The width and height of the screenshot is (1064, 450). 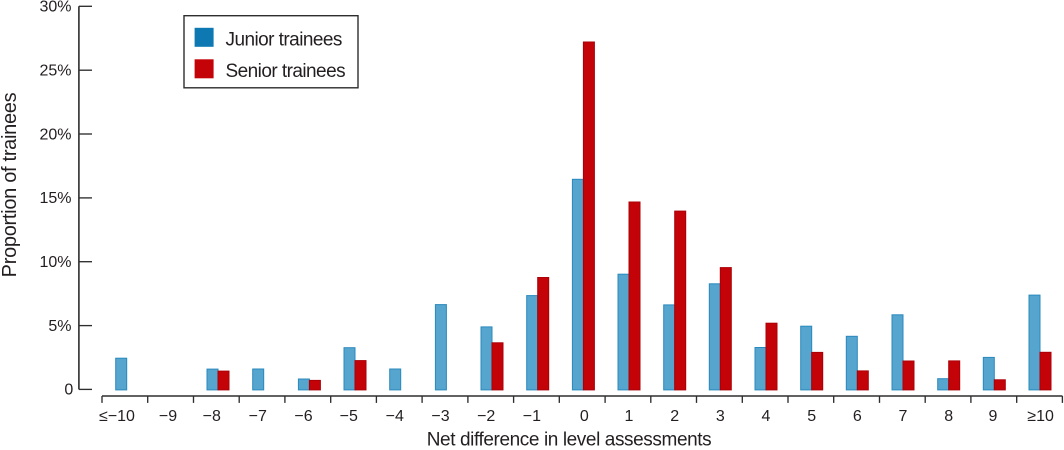 What do you see at coordinates (532, 416) in the screenshot?
I see `svg-text: −1` at bounding box center [532, 416].